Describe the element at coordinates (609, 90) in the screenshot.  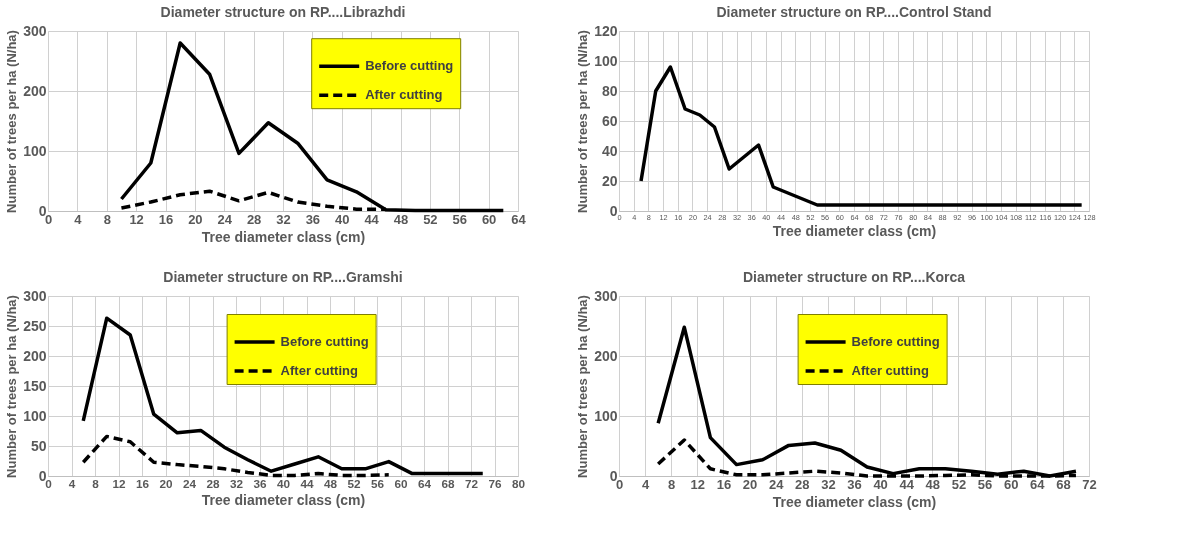
I see `y-tick-label: 80` at that location.